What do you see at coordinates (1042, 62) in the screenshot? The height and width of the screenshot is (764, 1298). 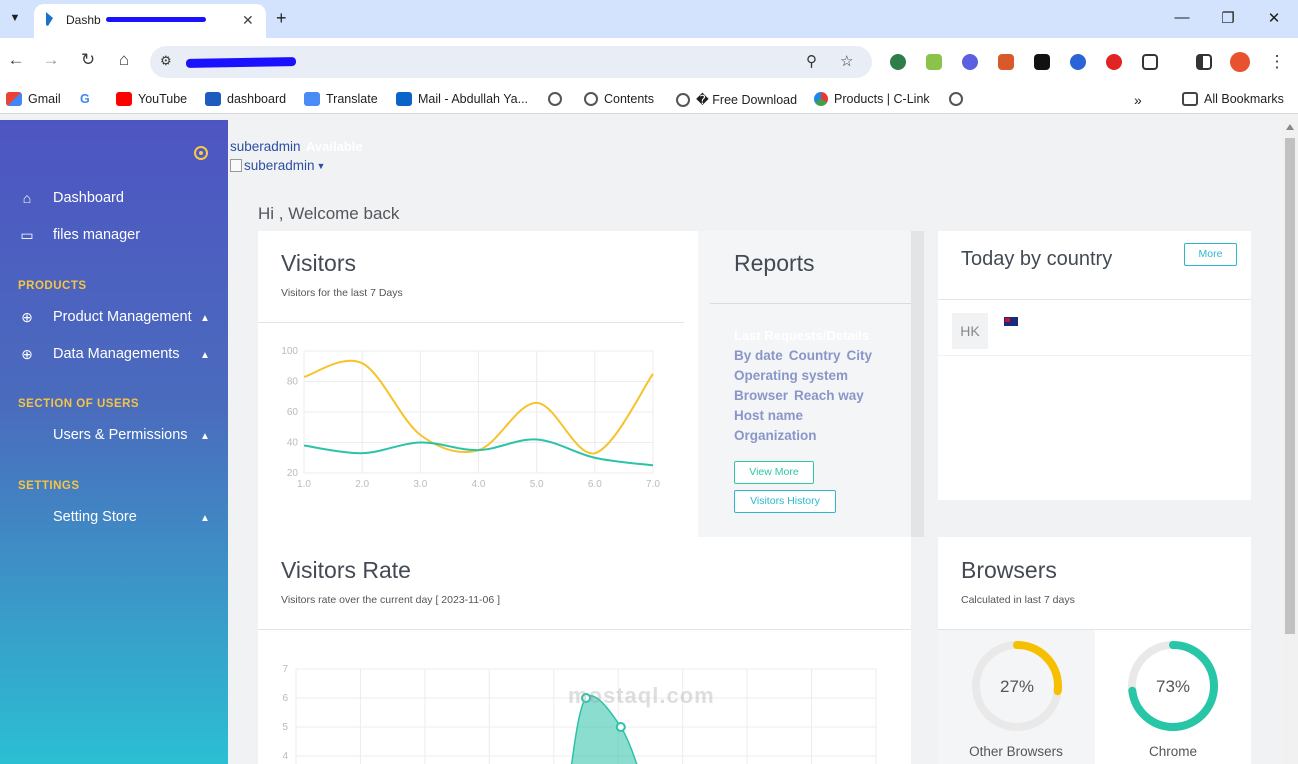 I see `extension-a-icon` at bounding box center [1042, 62].